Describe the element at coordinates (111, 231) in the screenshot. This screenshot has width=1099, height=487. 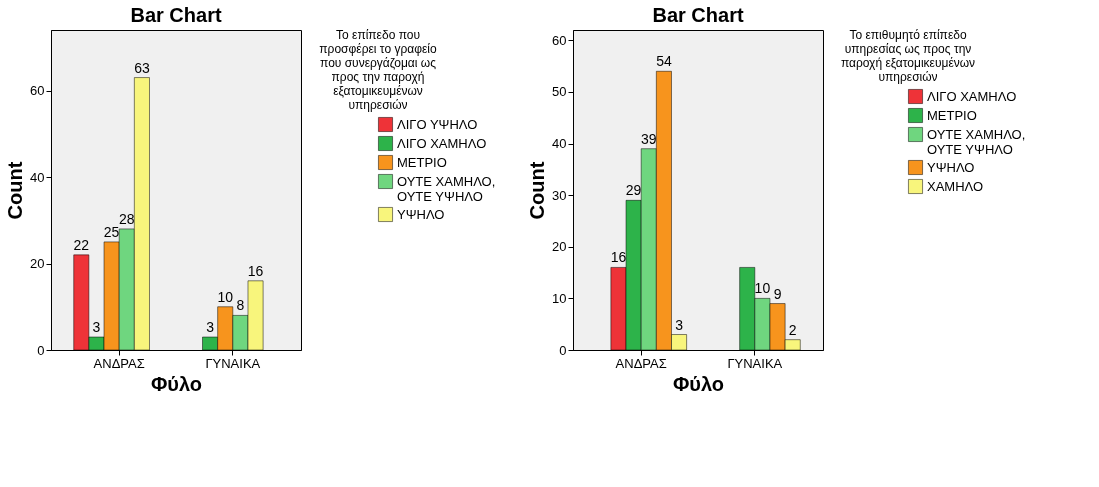
I see `data-label: 25` at that location.